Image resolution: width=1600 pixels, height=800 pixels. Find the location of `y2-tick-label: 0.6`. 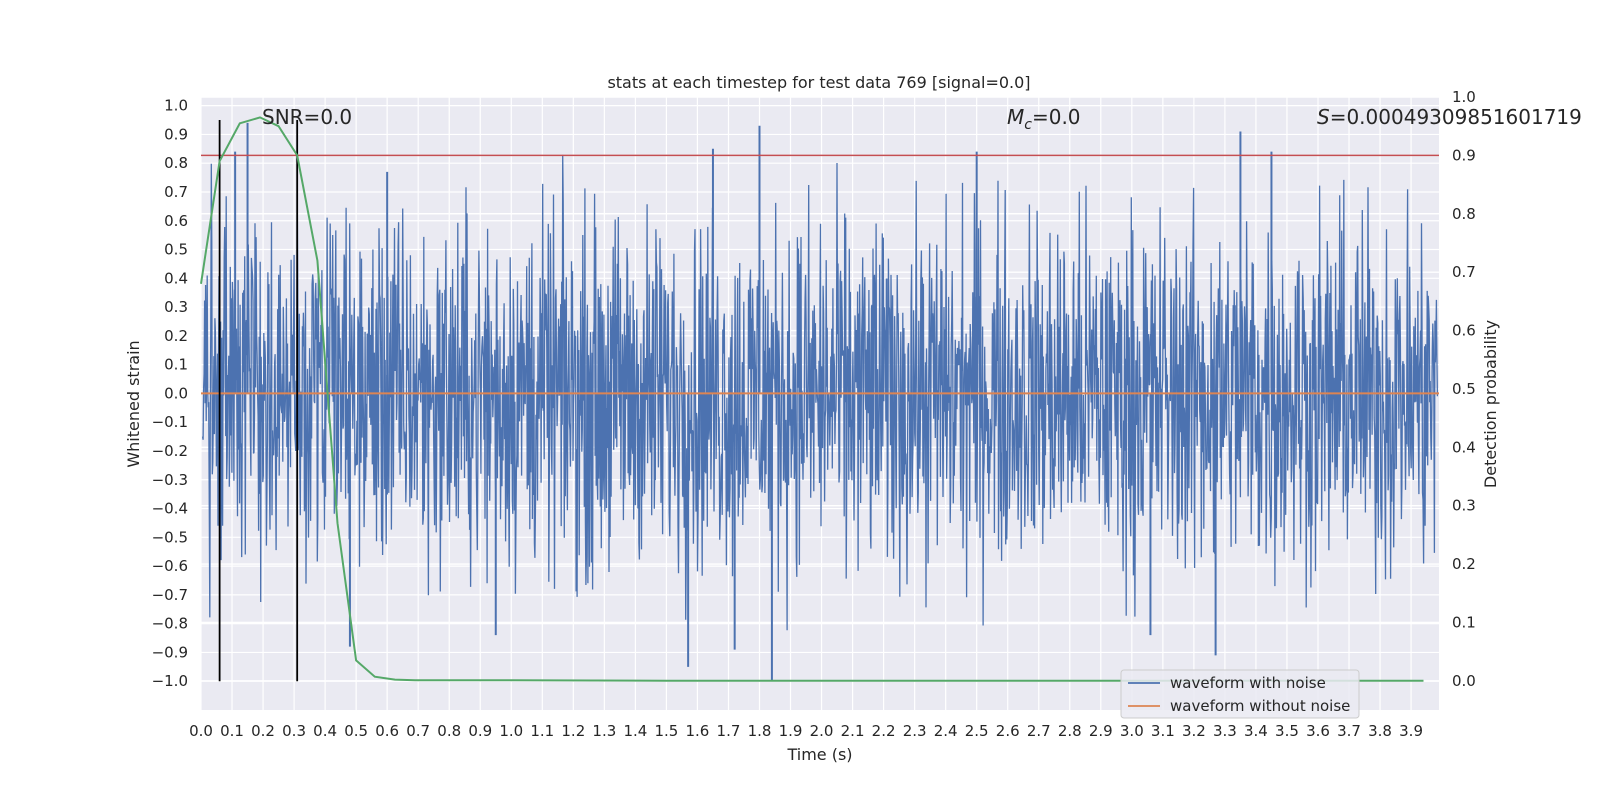

y2-tick-label: 0.6 is located at coordinates (1464, 331).